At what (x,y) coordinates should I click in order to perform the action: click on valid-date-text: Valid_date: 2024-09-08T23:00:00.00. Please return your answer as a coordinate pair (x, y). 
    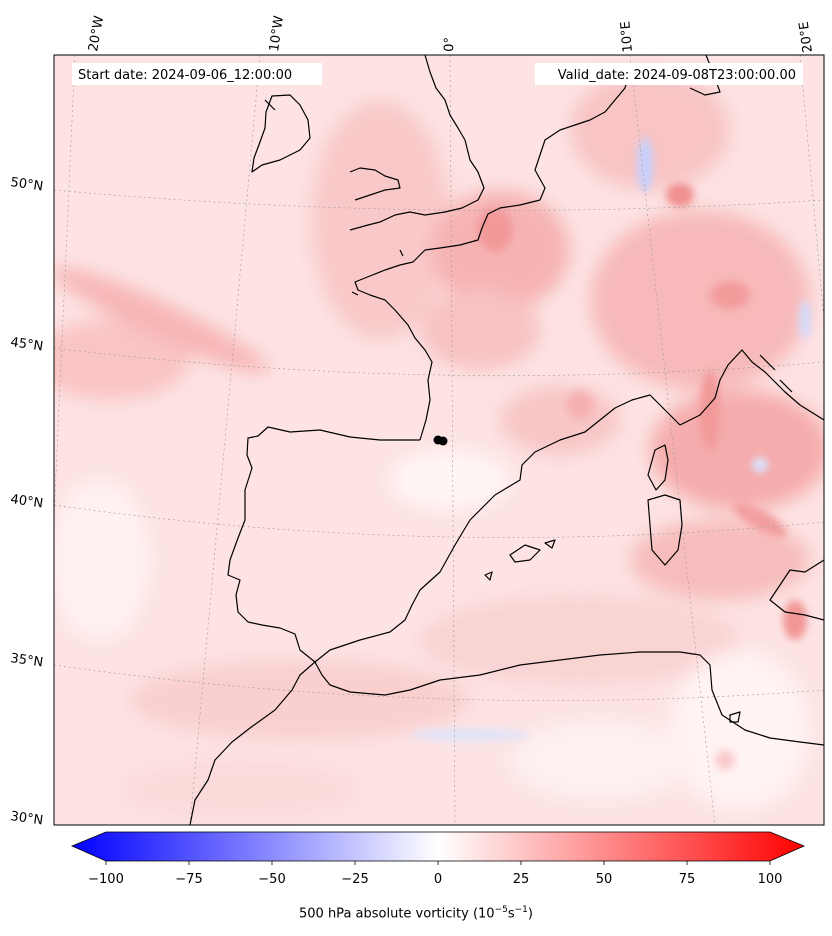
    Looking at the image, I should click on (677, 75).